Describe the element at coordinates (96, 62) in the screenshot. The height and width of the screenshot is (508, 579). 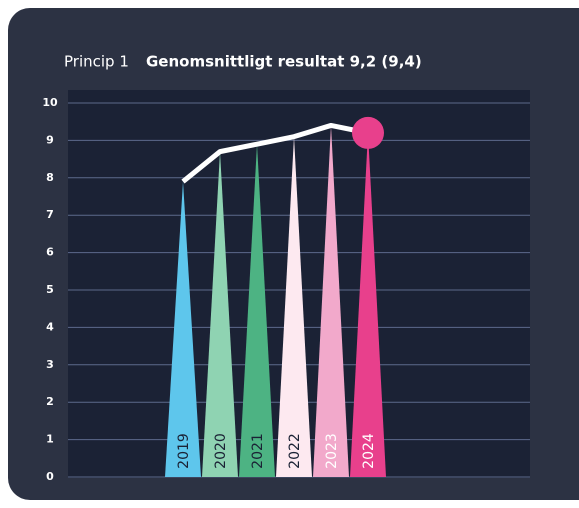
I see `chart-label: Princip 1` at that location.